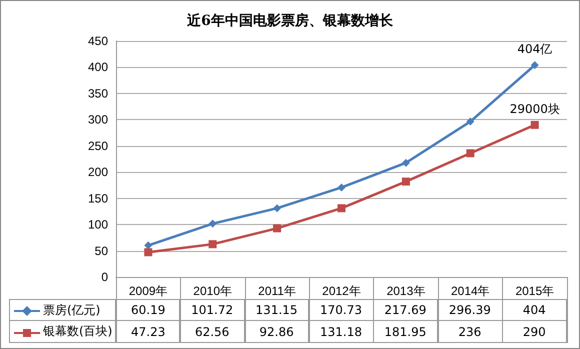 The width and height of the screenshot is (580, 349). Describe the element at coordinates (98, 67) in the screenshot. I see `y-tick-label: 400` at that location.